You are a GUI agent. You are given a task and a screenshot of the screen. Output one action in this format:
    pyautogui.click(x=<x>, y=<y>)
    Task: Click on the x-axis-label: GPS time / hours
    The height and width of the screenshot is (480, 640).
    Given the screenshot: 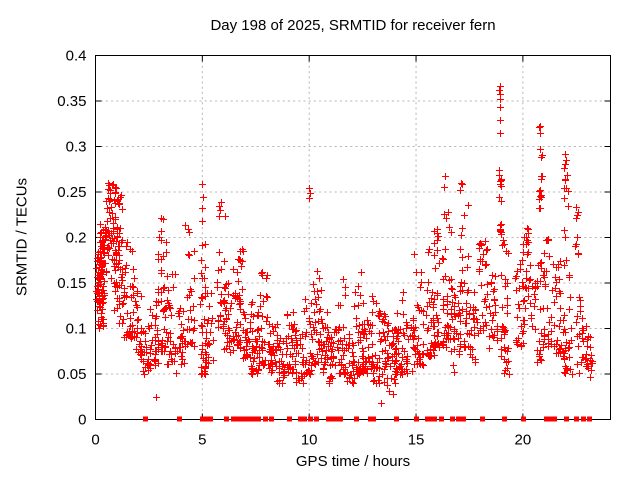 What is the action you would take?
    pyautogui.click(x=353, y=461)
    